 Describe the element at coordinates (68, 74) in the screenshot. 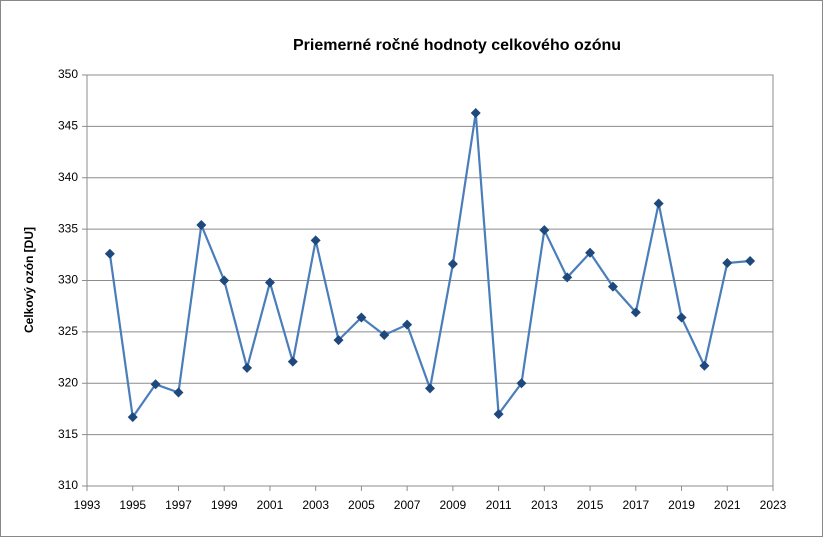

I see `y-tick-label: 350` at that location.